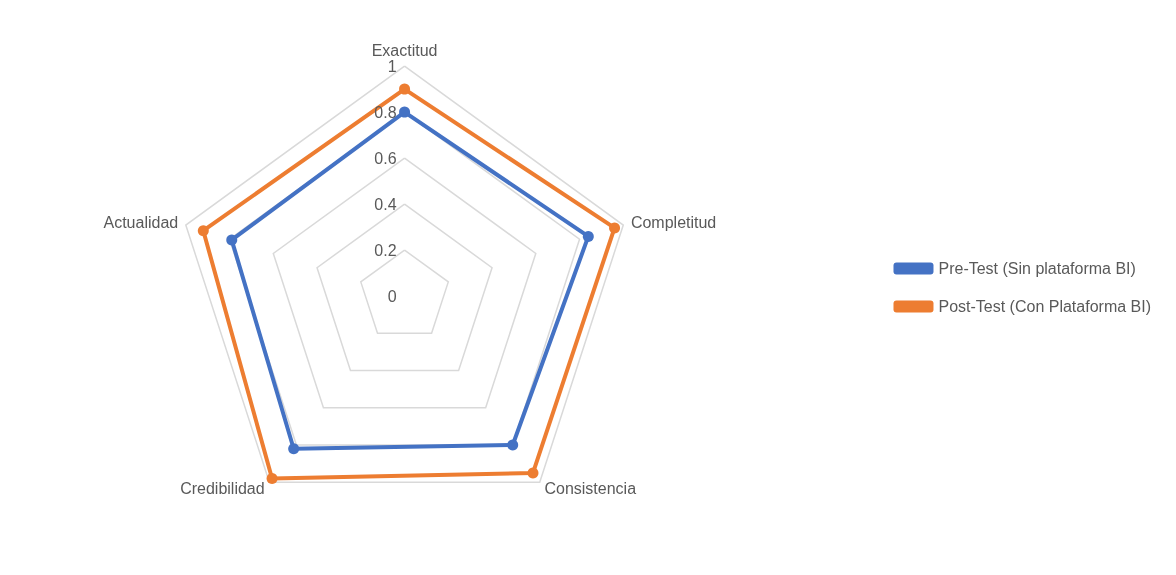 The width and height of the screenshot is (1176, 575). What do you see at coordinates (673, 223) in the screenshot?
I see `spoke-label: Completitud` at bounding box center [673, 223].